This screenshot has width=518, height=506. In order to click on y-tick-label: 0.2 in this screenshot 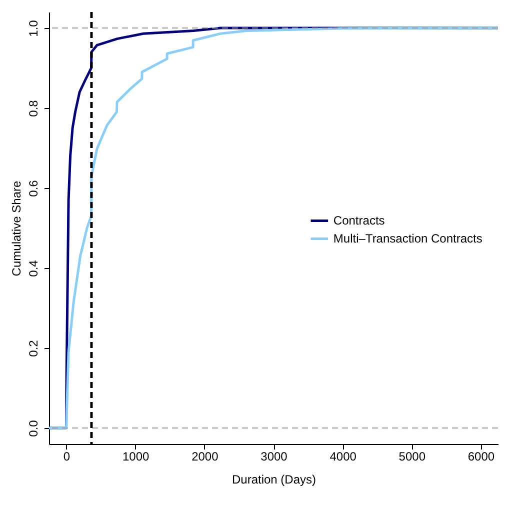, I will do `click(33, 348)`.